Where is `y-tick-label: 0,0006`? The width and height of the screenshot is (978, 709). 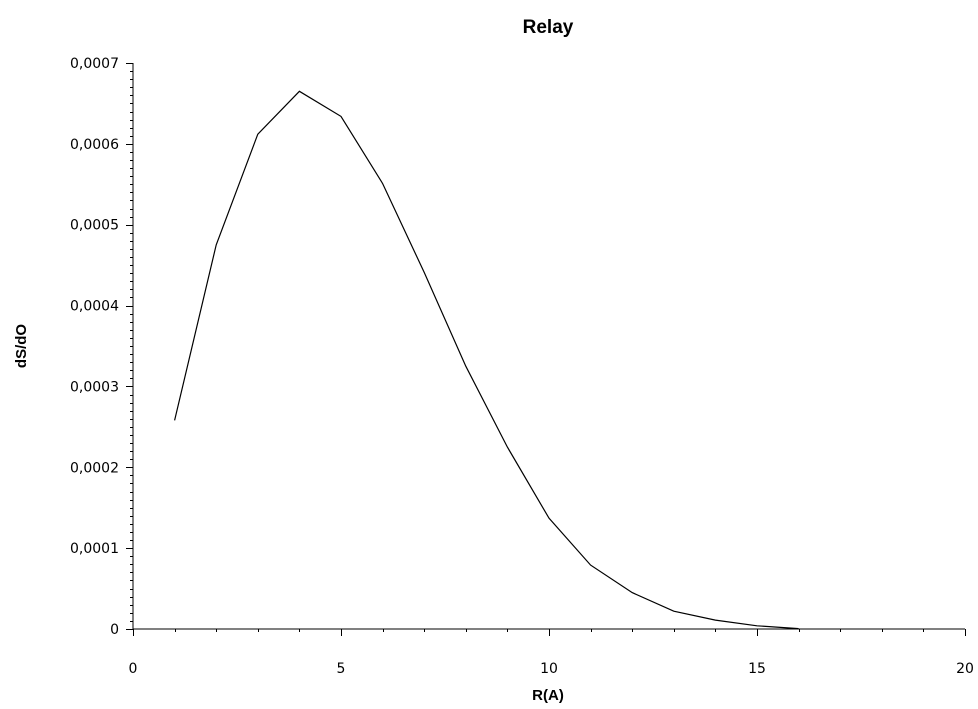
y-tick-label: 0,0006 is located at coordinates (94, 145).